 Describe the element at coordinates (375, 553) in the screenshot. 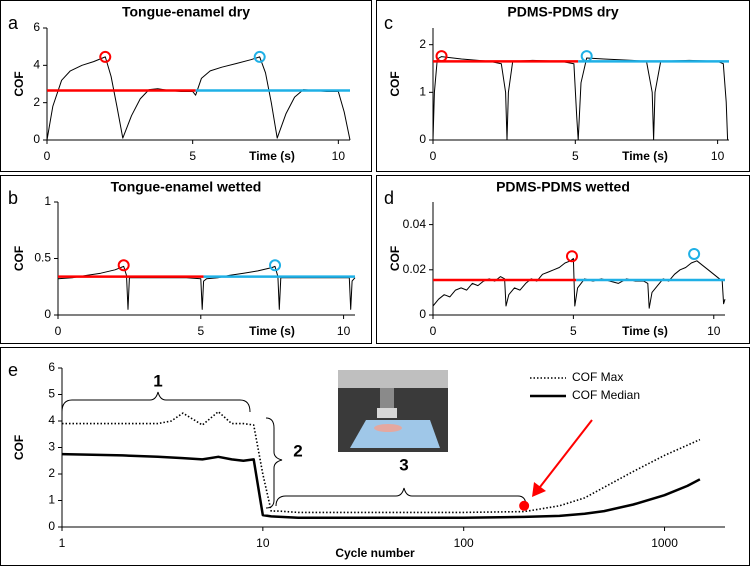

I see `x-axis-label: Cycle number` at that location.